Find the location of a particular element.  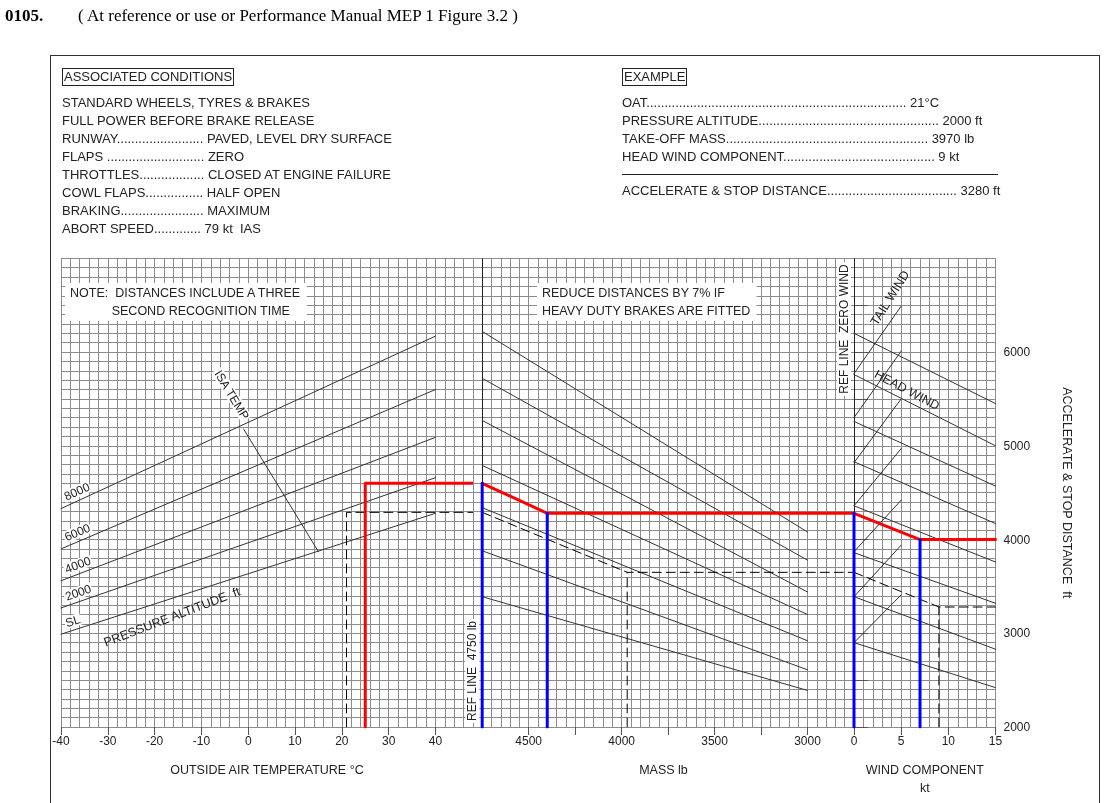

y-tick-label: 4000 is located at coordinates (1017, 539).